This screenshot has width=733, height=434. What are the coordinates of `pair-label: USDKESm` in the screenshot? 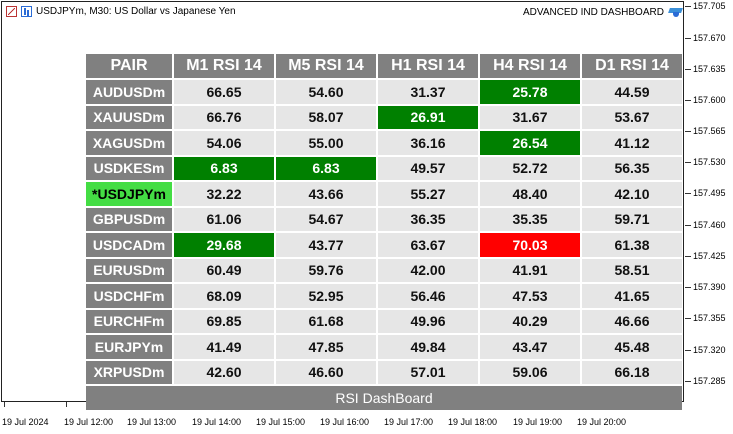 It's located at (129, 168).